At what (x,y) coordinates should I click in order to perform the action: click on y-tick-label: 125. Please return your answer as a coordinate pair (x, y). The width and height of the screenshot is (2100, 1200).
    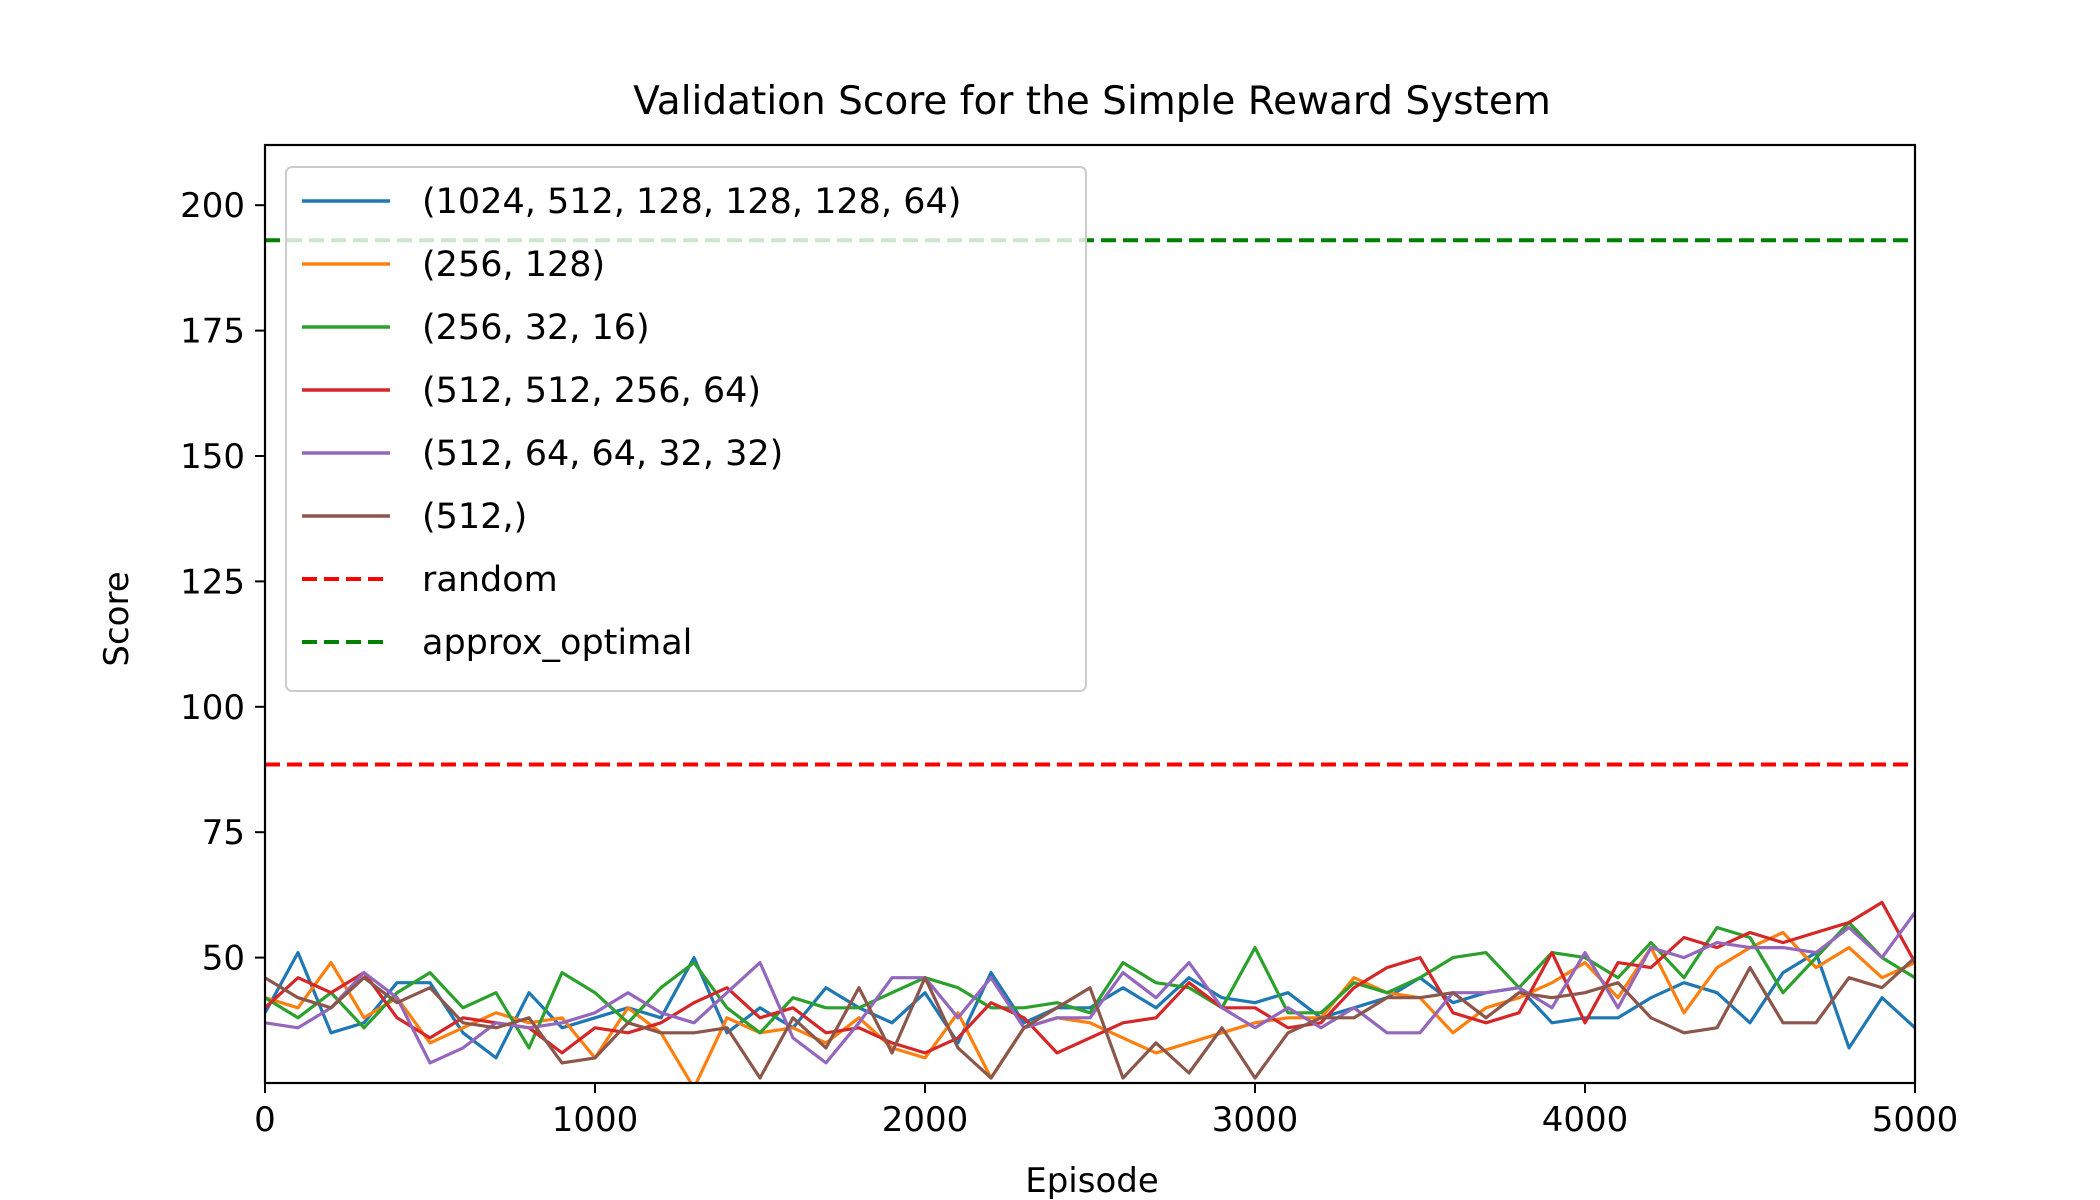
    Looking at the image, I should click on (212, 582).